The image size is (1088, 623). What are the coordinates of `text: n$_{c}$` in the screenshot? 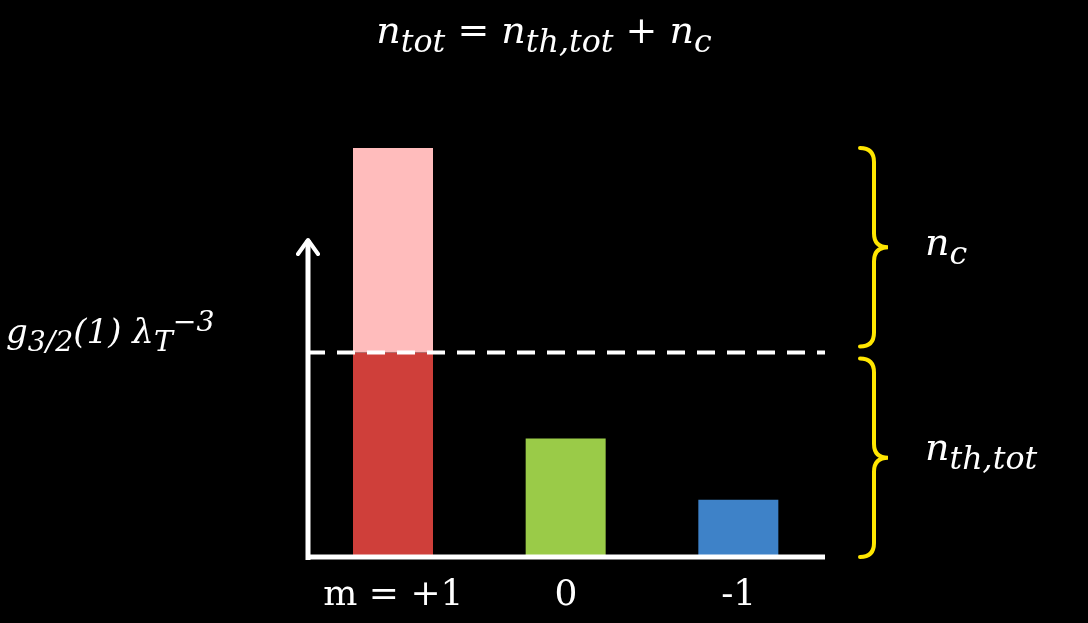 It's located at (946, 245).